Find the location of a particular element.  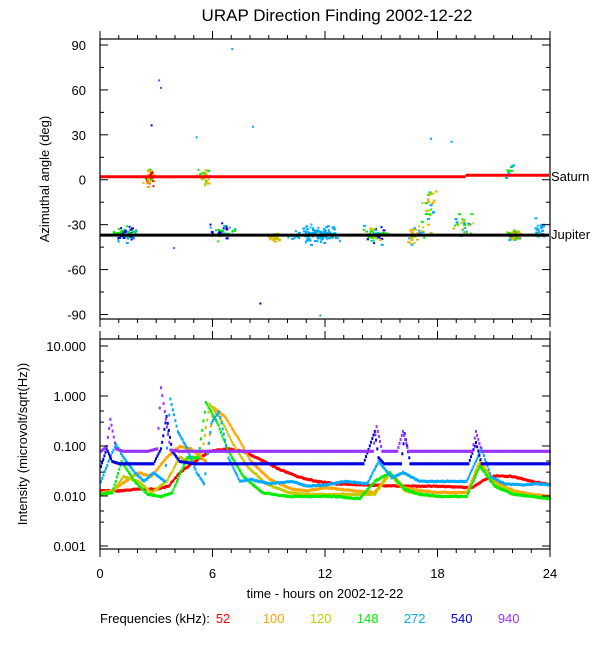

y-tick-label: -30 is located at coordinates (76, 225).